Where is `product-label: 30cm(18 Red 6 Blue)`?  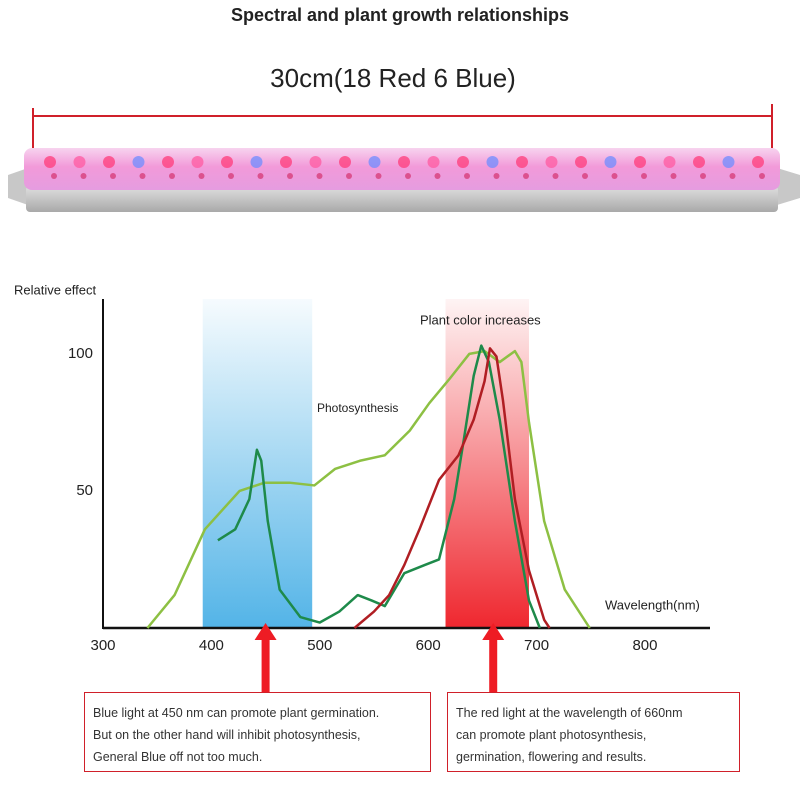 product-label: 30cm(18 Red 6 Blue) is located at coordinates (393, 78).